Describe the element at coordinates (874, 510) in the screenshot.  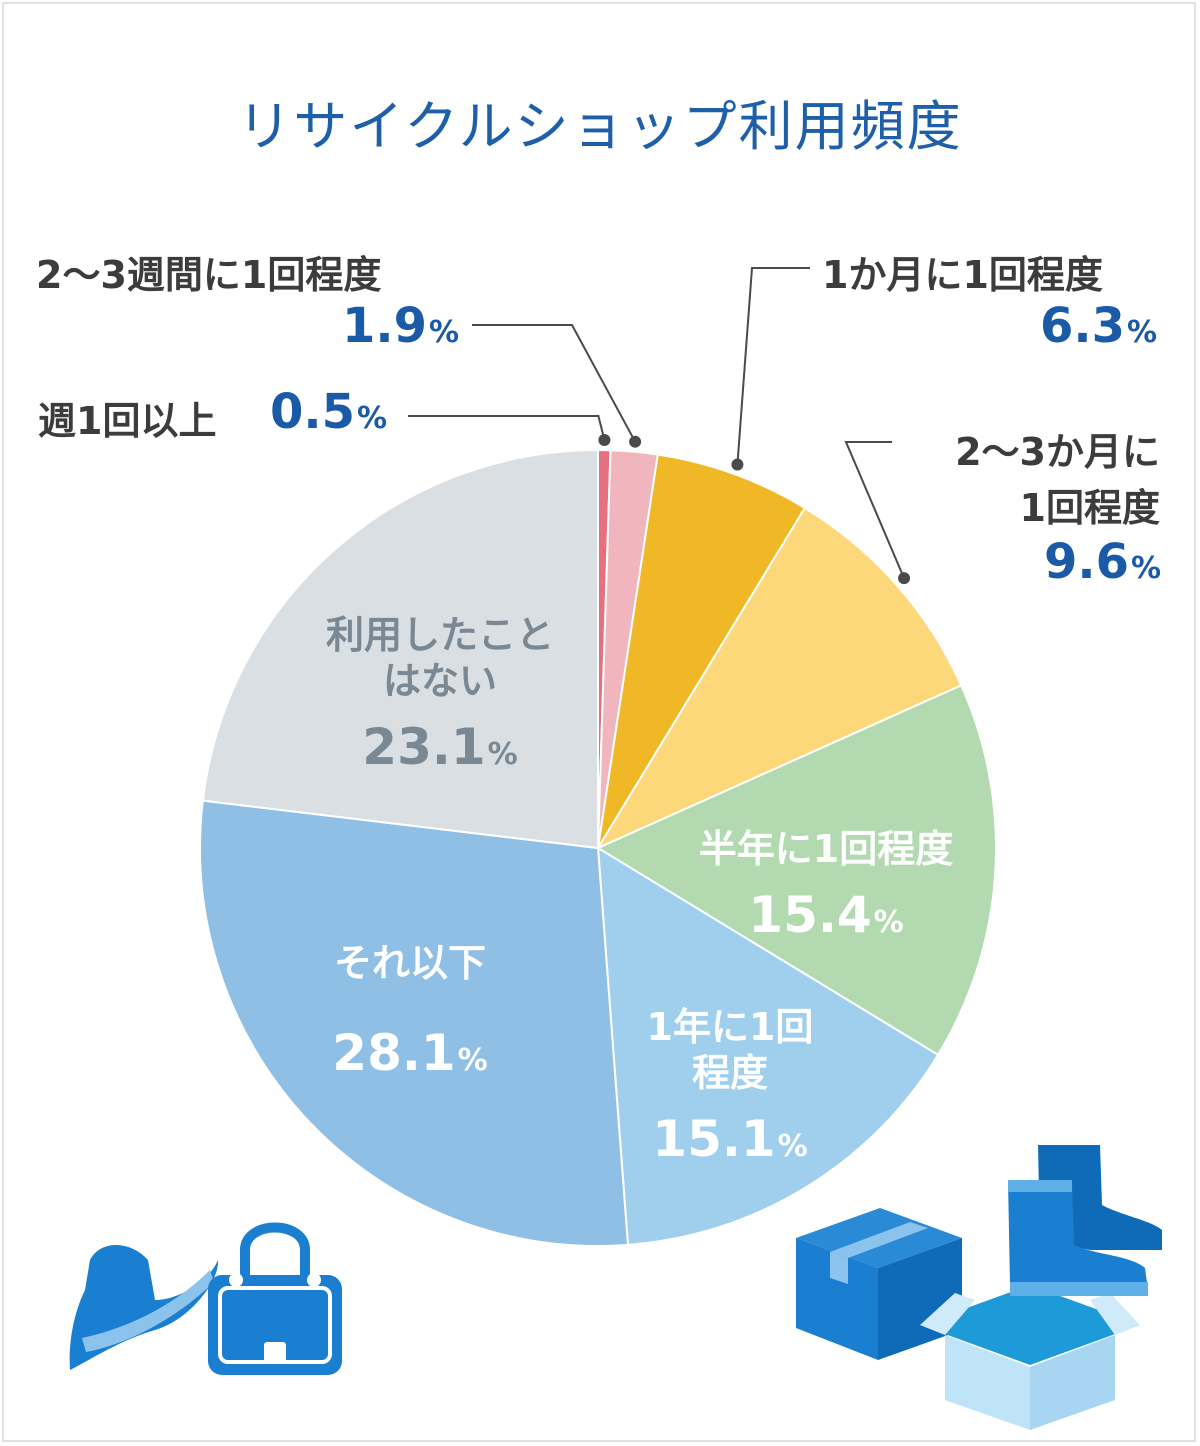
I see `leader-line-bimonthly` at that location.